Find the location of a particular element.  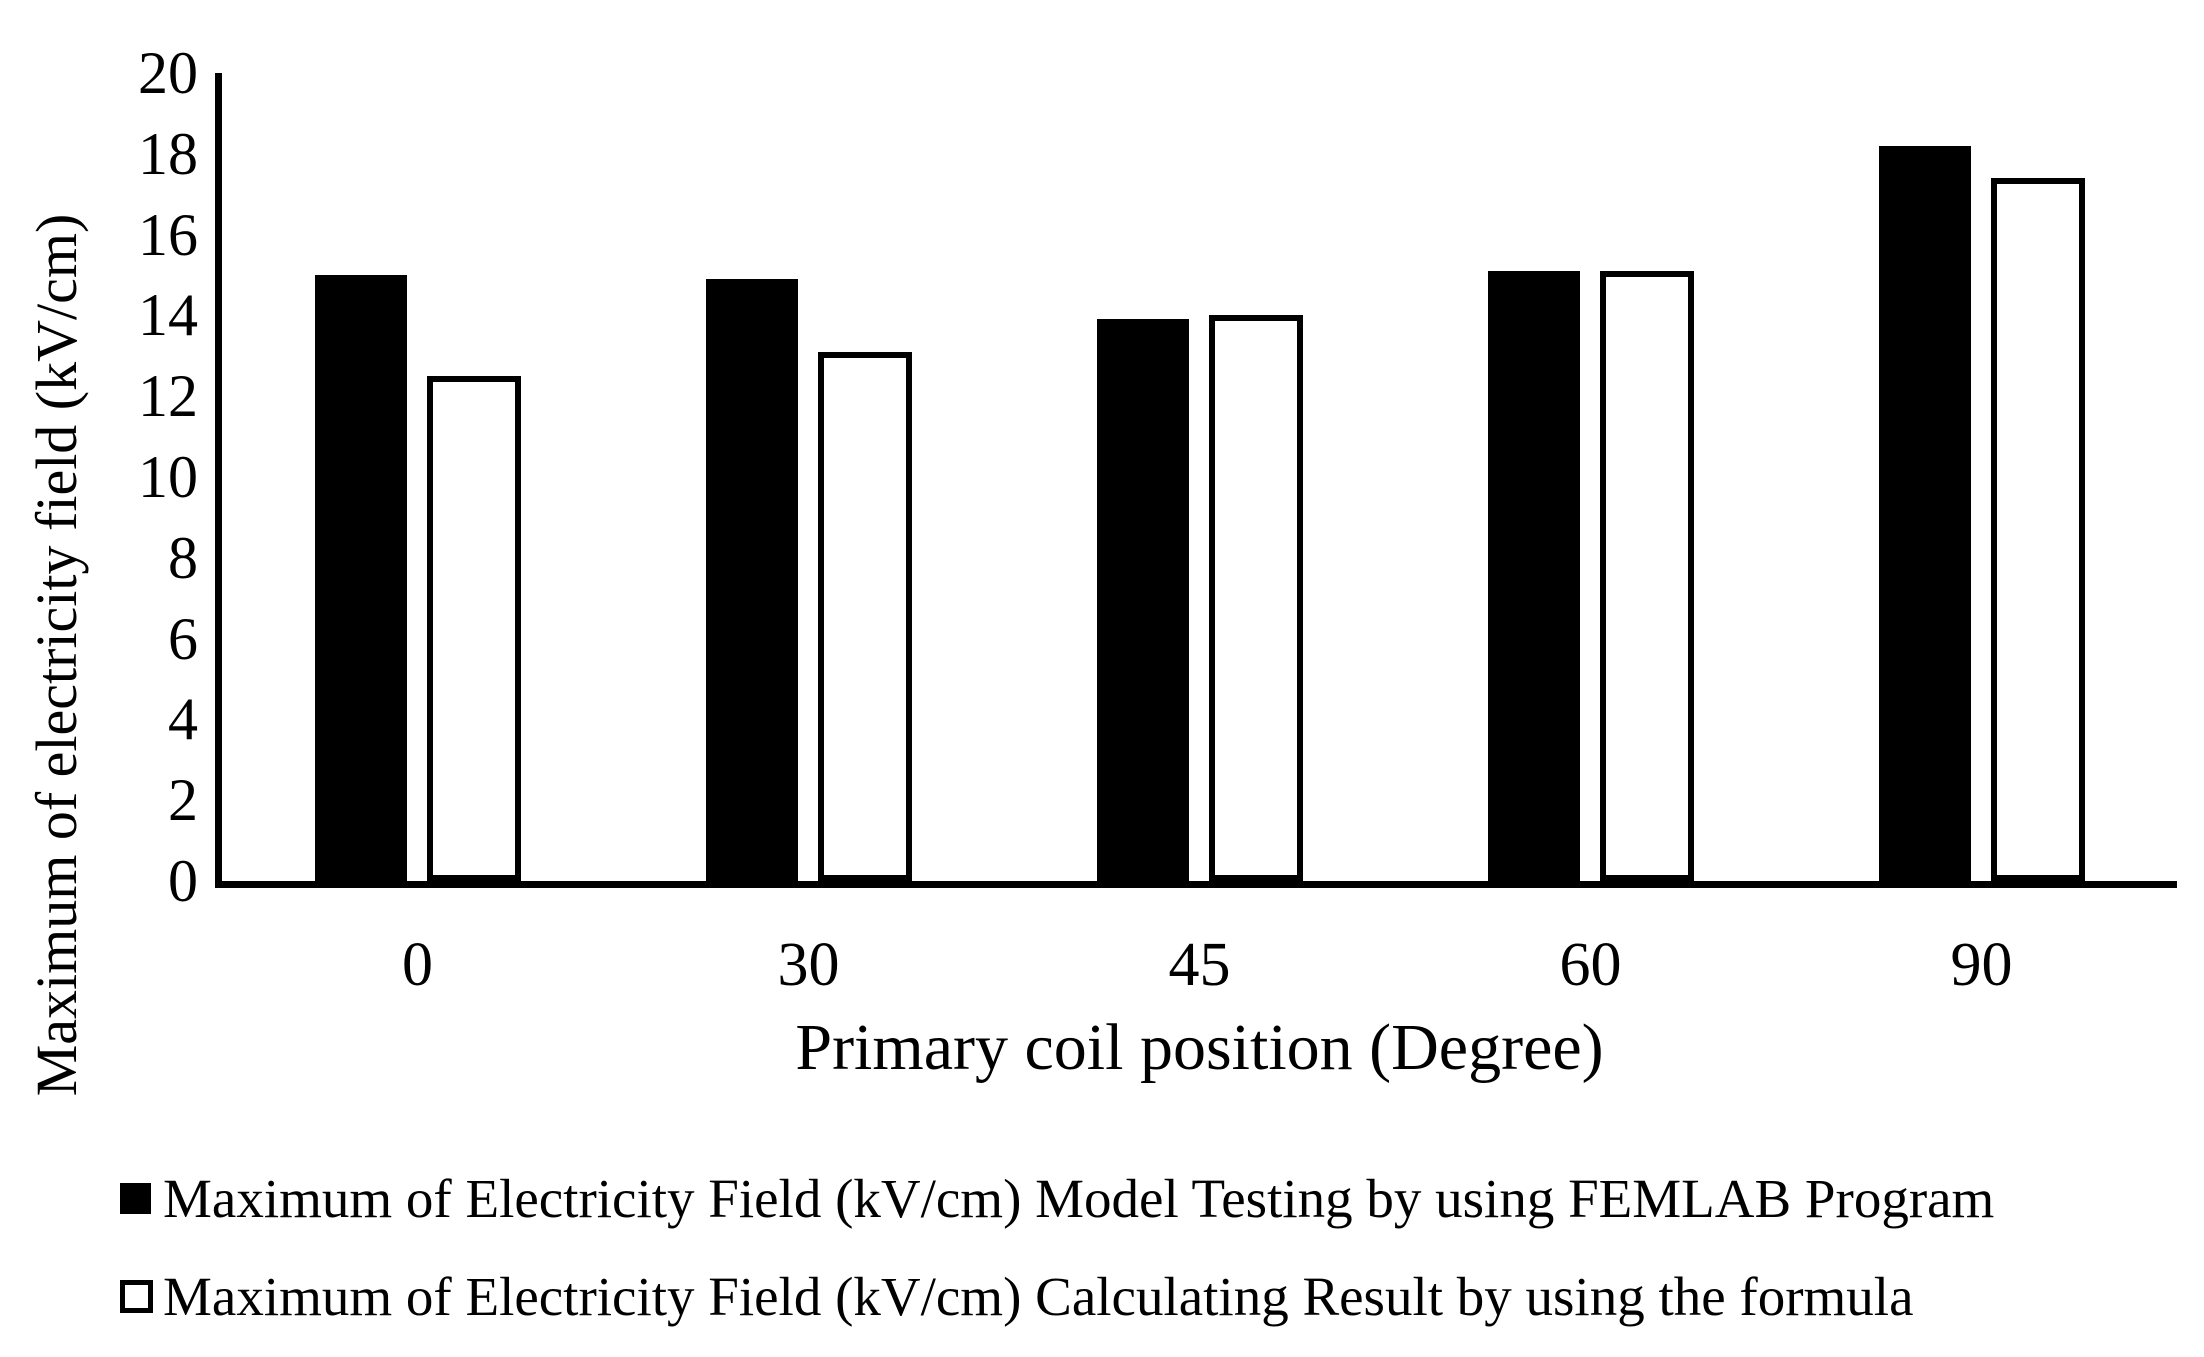

x-tick-label-90: 90 is located at coordinates (1981, 965).